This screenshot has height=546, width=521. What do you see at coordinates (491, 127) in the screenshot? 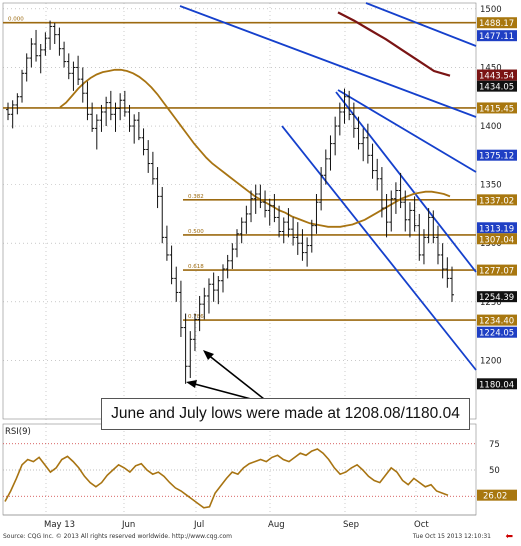
I see `y-tick-label: 1400` at bounding box center [491, 127].